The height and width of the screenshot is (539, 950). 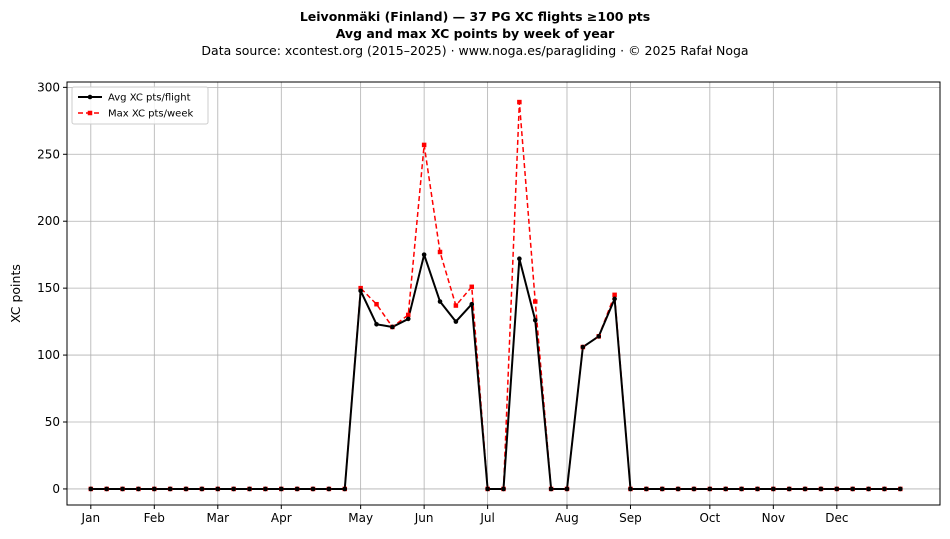 I want to click on x-tick-label-oct: Oct, so click(x=709, y=518).